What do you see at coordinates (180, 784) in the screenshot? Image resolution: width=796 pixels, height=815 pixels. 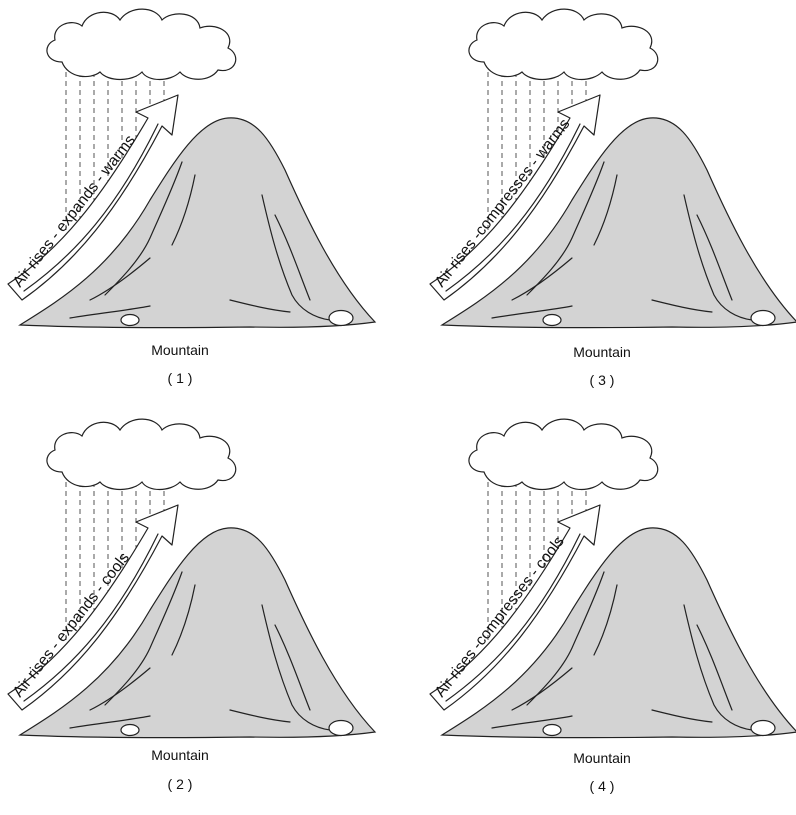 I see `panel-number: ( 2 )` at bounding box center [180, 784].